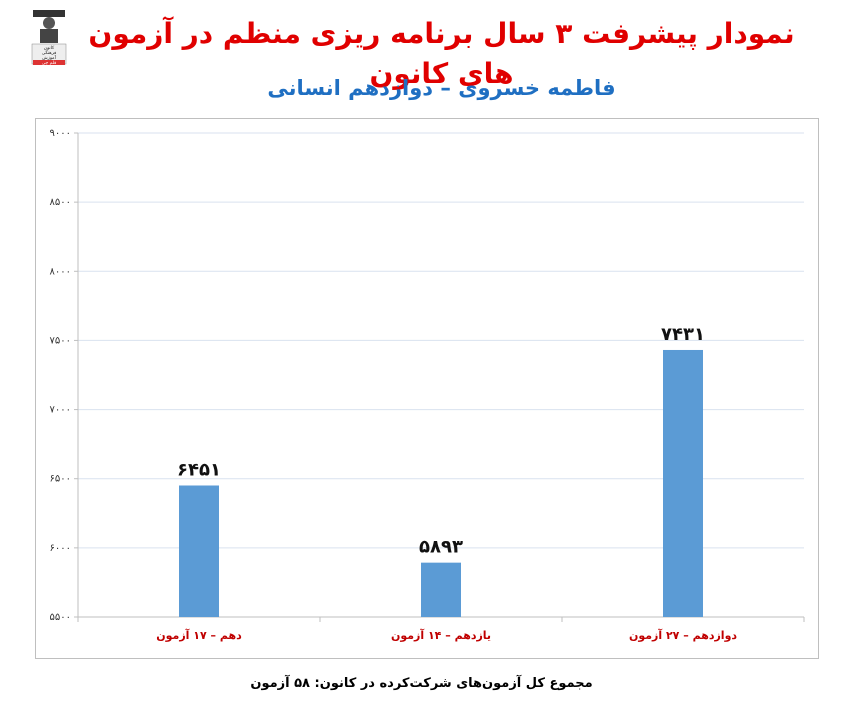  Describe the element at coordinates (60, 410) in the screenshot. I see `y-tick-label: ۷۰۰۰` at that location.